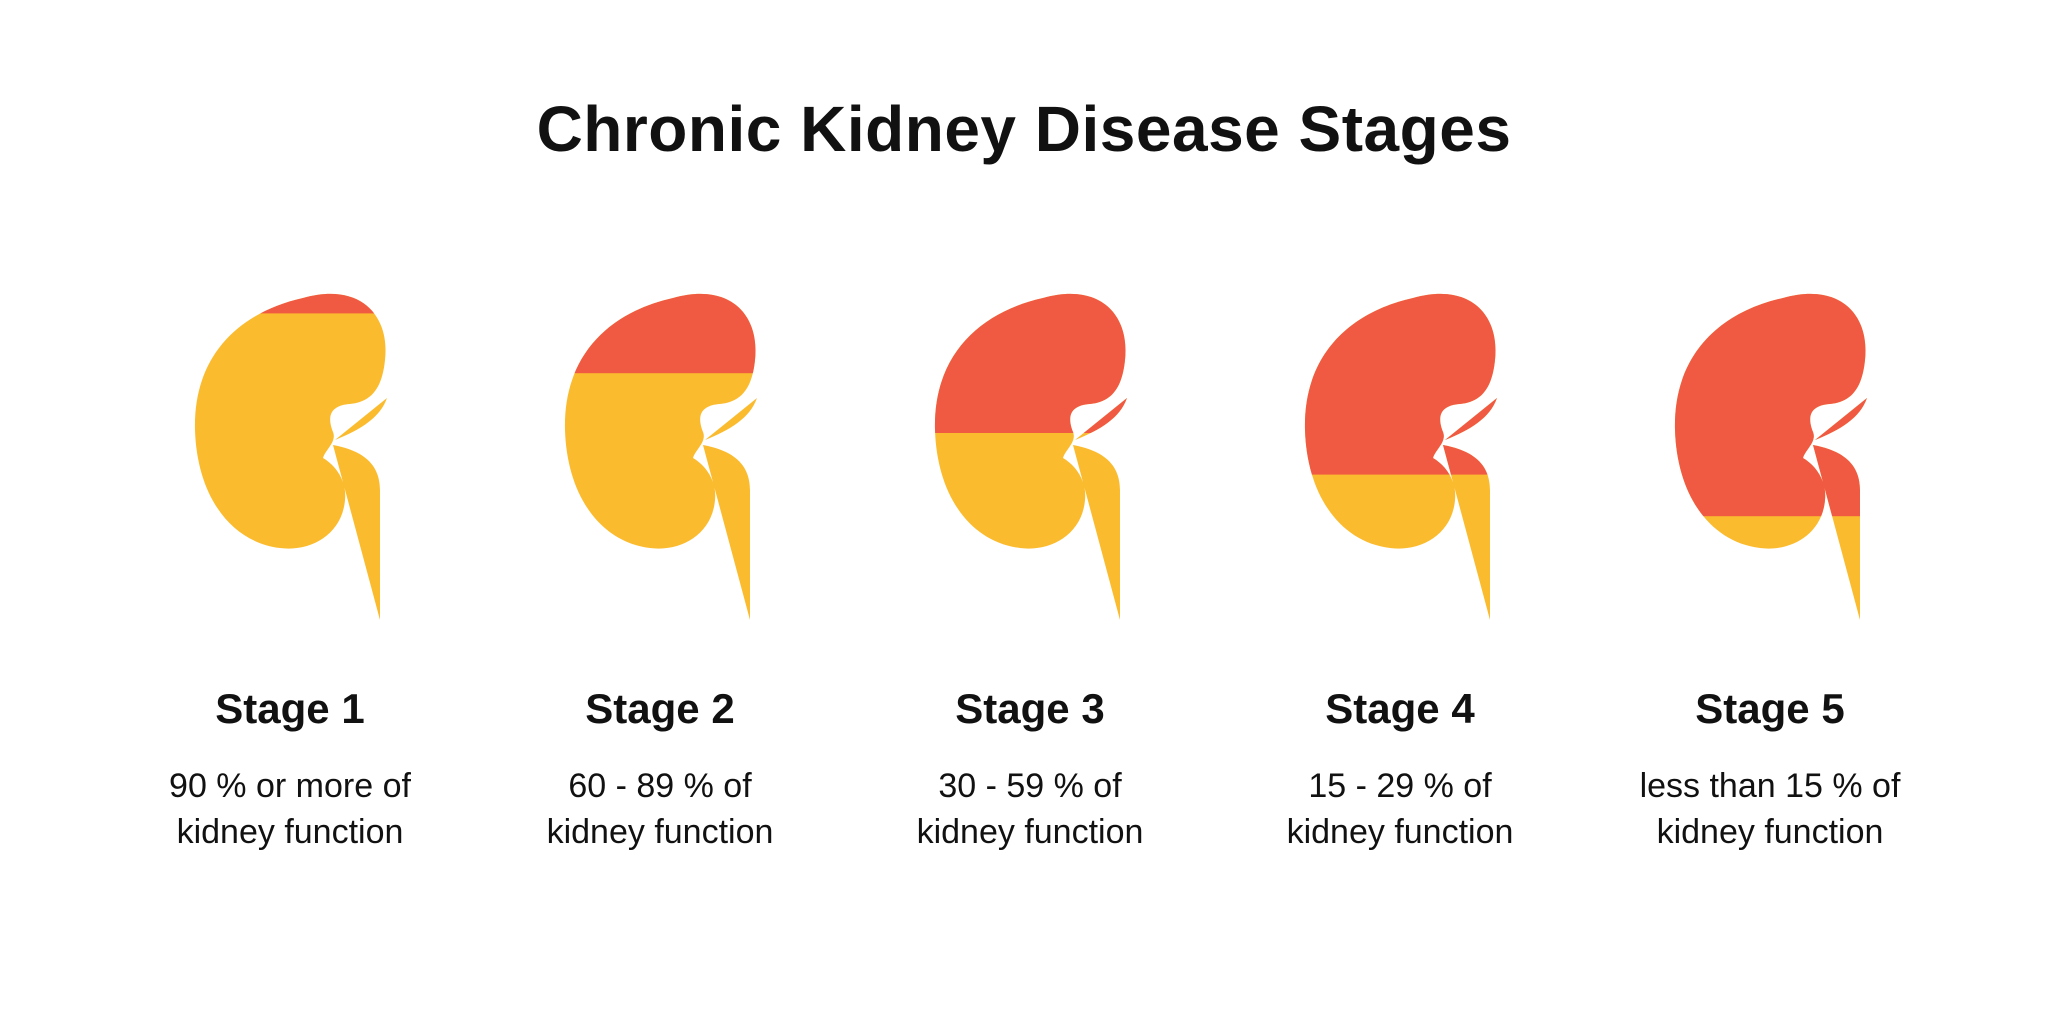 The width and height of the screenshot is (2048, 1024). I want to click on stage-description-line1: less than 15 % of, so click(1770, 786).